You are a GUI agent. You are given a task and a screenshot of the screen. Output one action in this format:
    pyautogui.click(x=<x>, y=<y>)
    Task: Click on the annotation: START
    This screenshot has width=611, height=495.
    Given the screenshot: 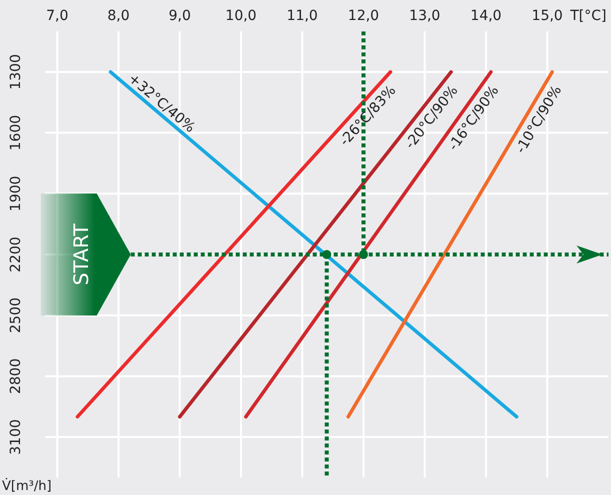 What is the action you would take?
    pyautogui.click(x=80, y=254)
    